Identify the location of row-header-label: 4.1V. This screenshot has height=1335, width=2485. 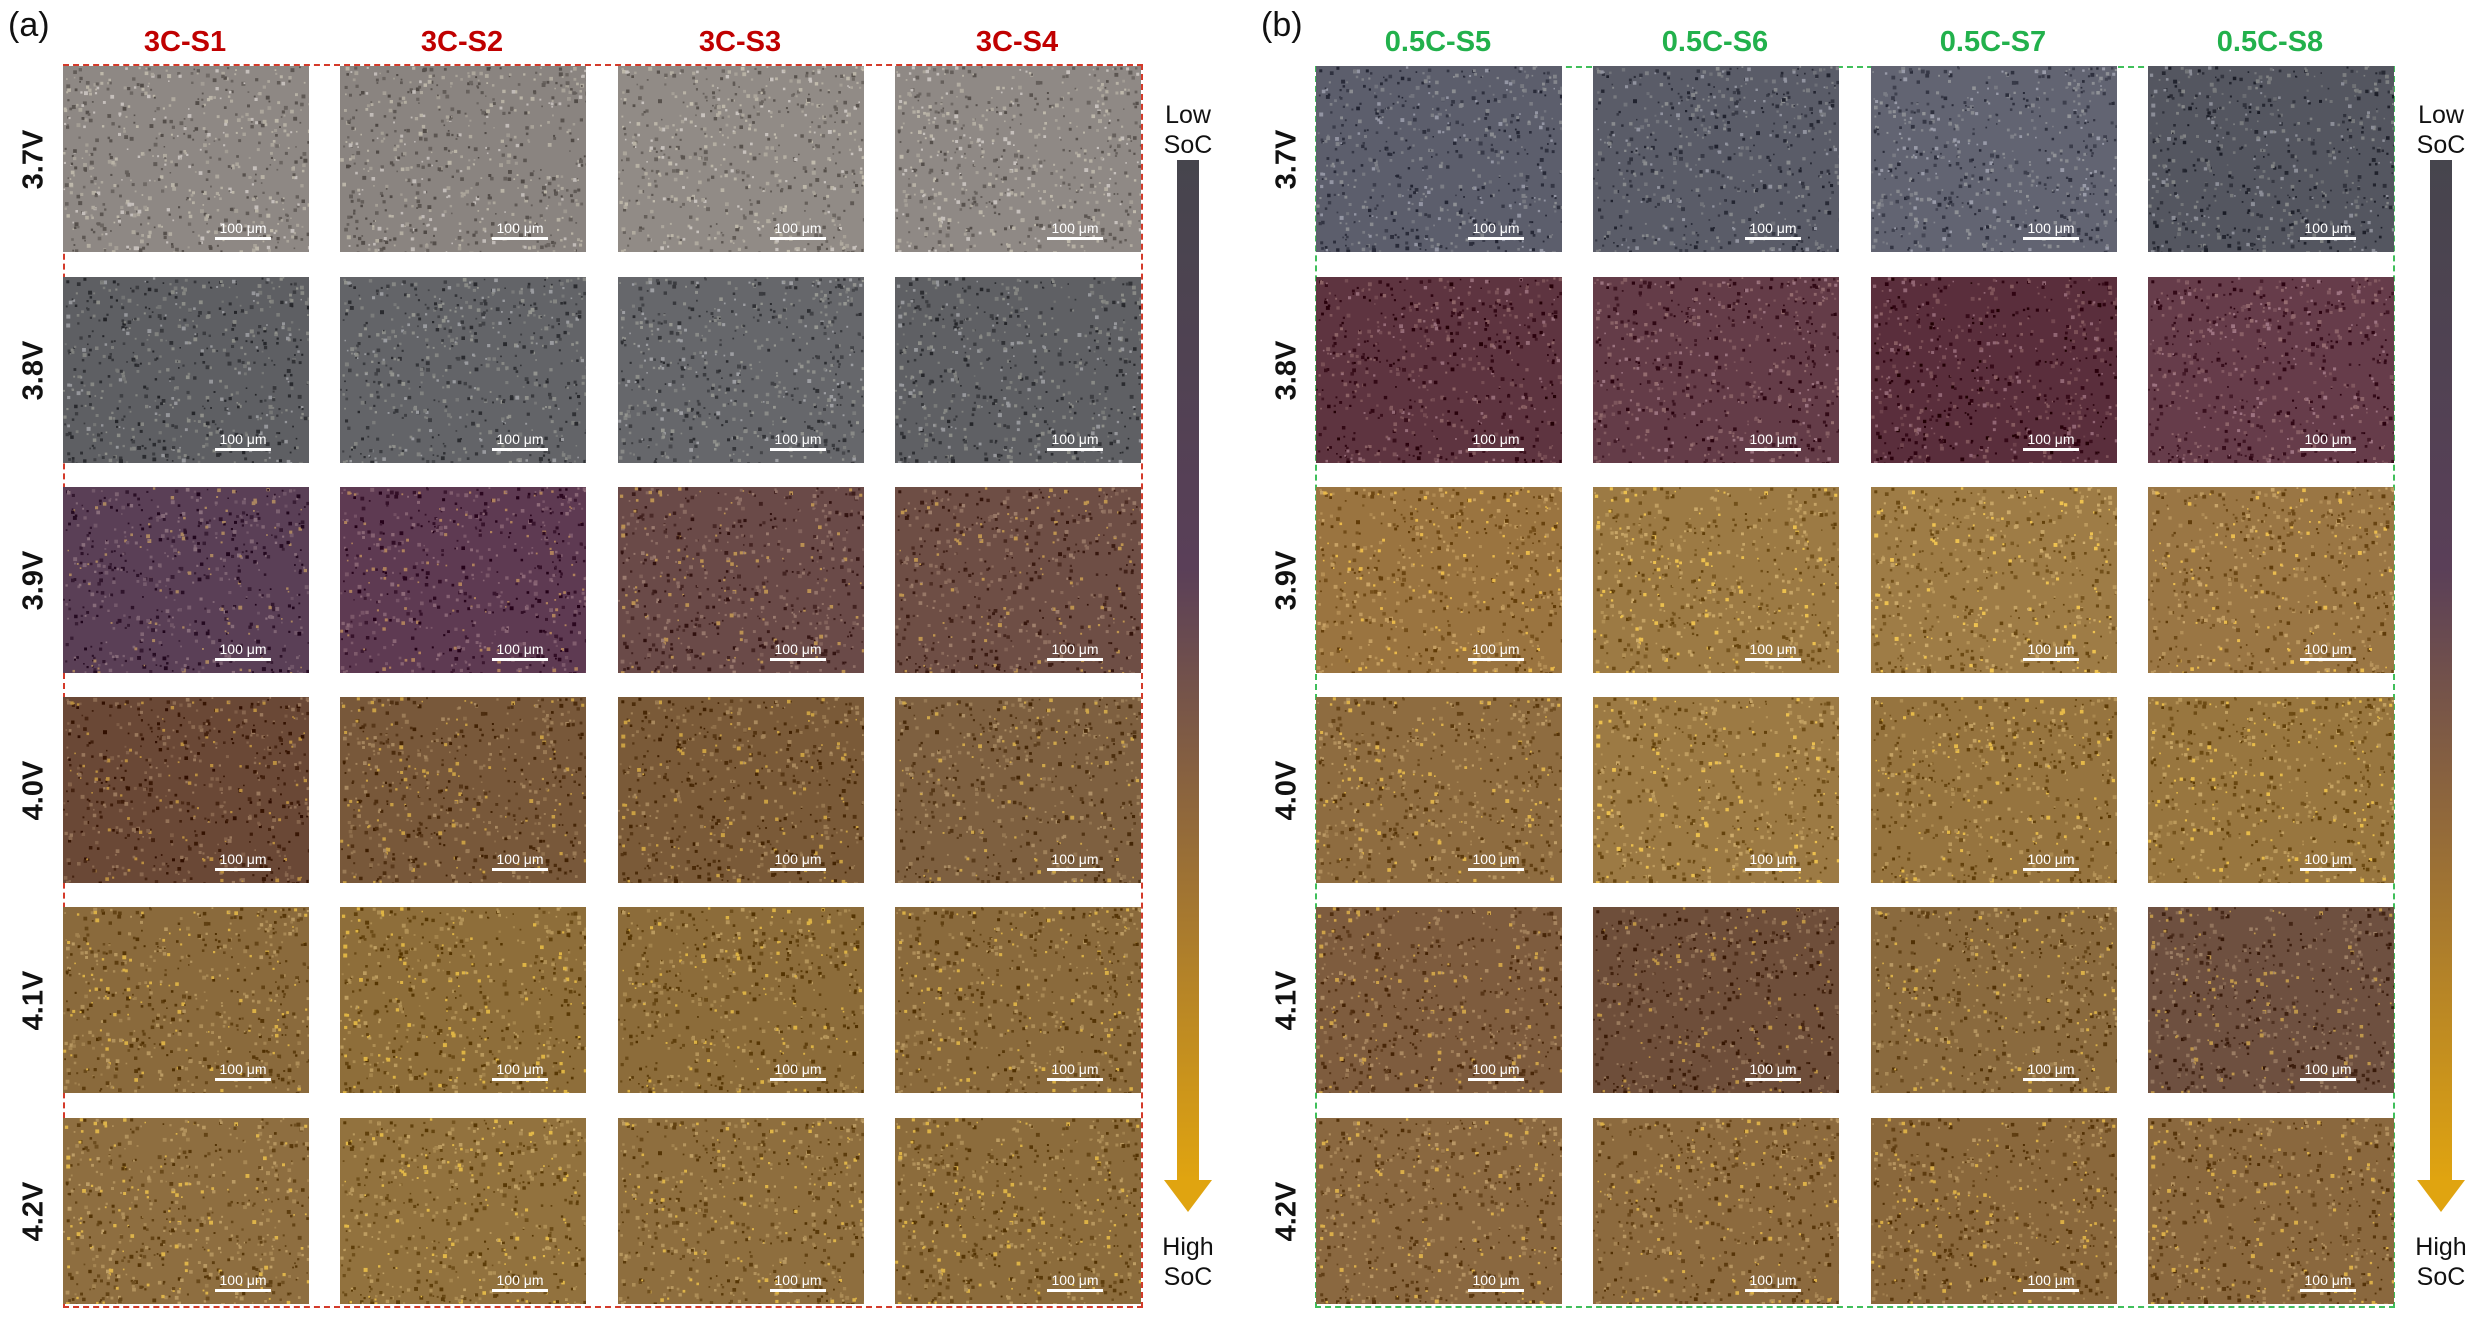
(33, 1001).